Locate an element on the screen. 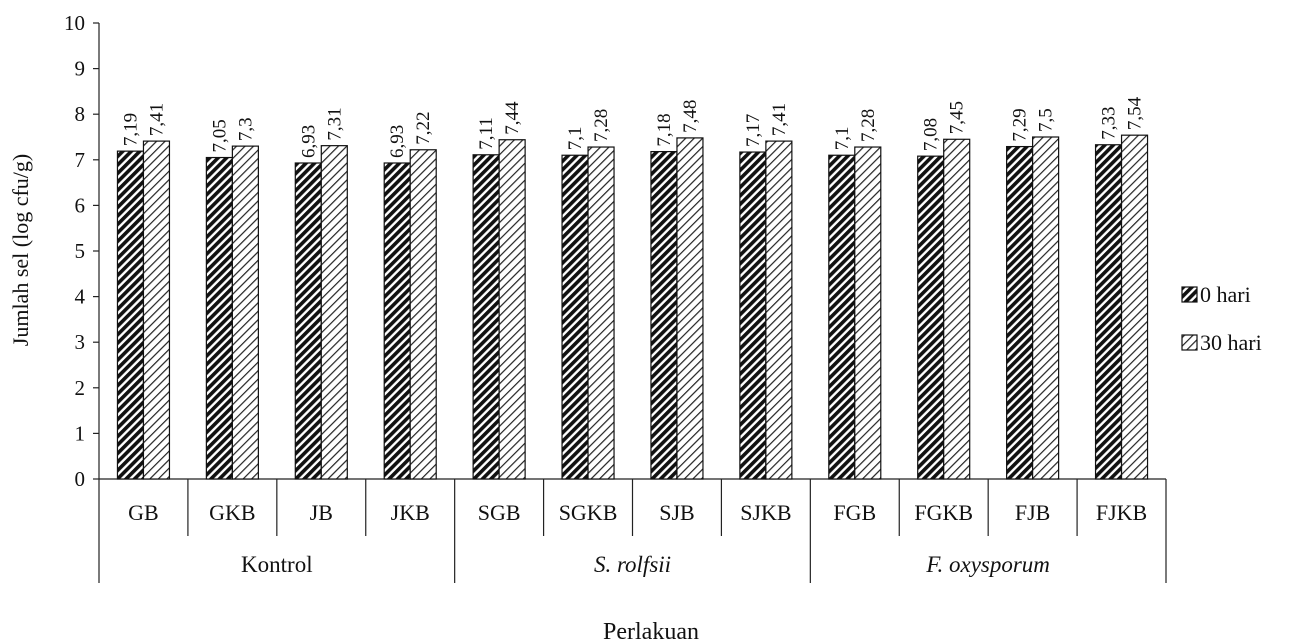 The width and height of the screenshot is (1296, 644). legend: 0 hari 30 hari is located at coordinates (1222, 318).